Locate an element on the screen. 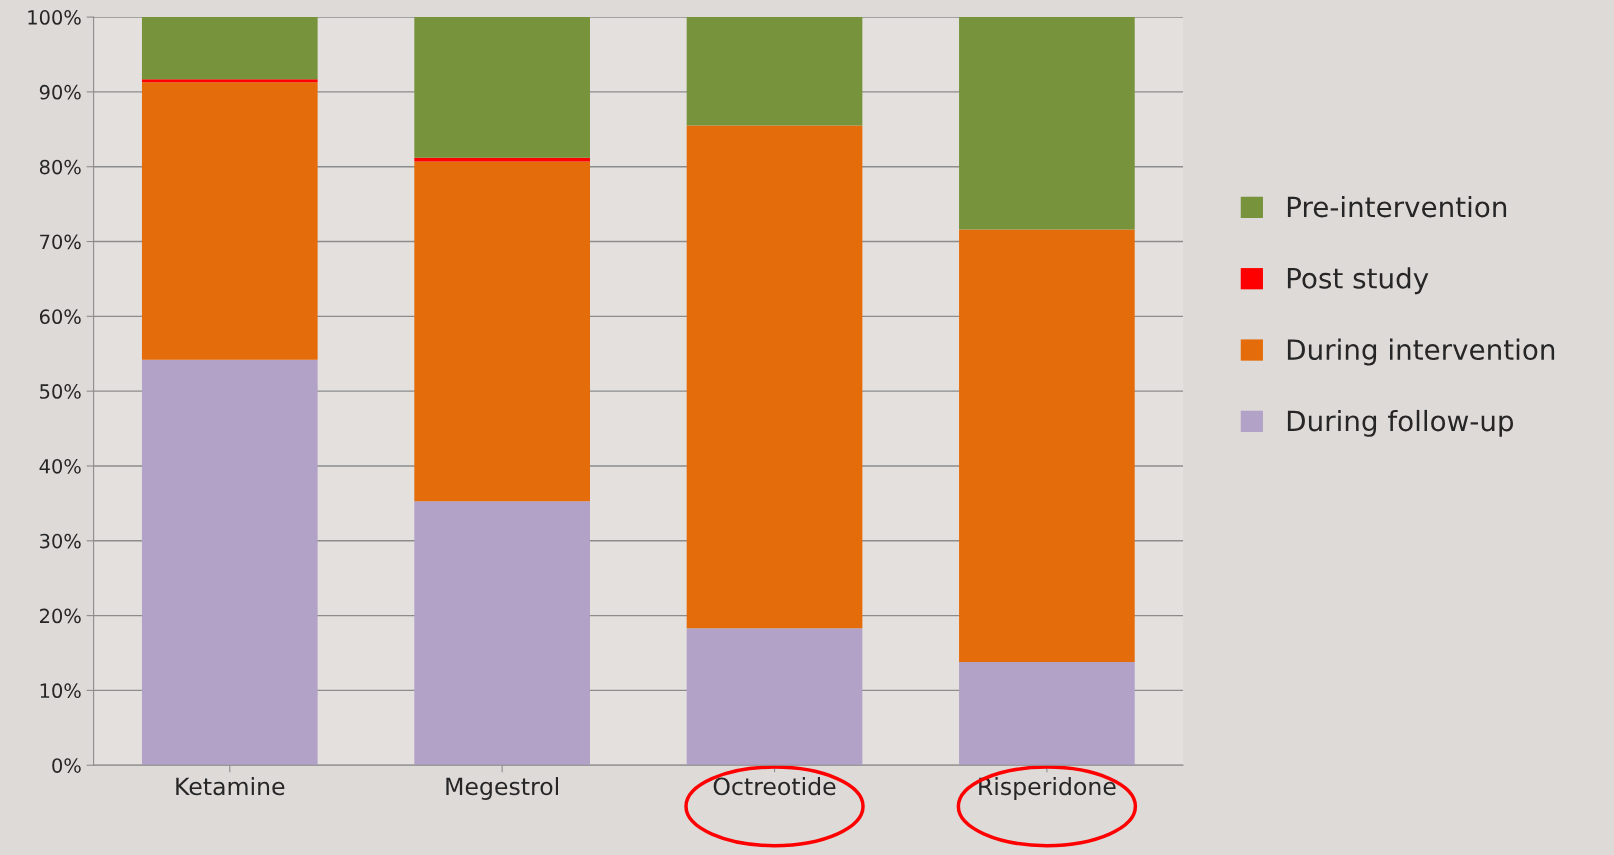 This screenshot has width=1614, height=855. legend-label: Post study is located at coordinates (1358, 281).